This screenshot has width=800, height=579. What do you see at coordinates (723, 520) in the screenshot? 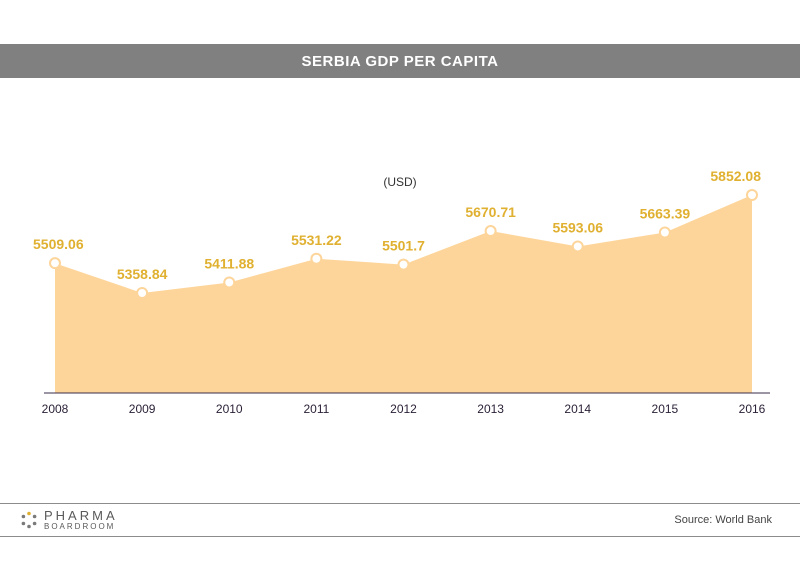
I see `source-note: Source: World Bank` at bounding box center [723, 520].